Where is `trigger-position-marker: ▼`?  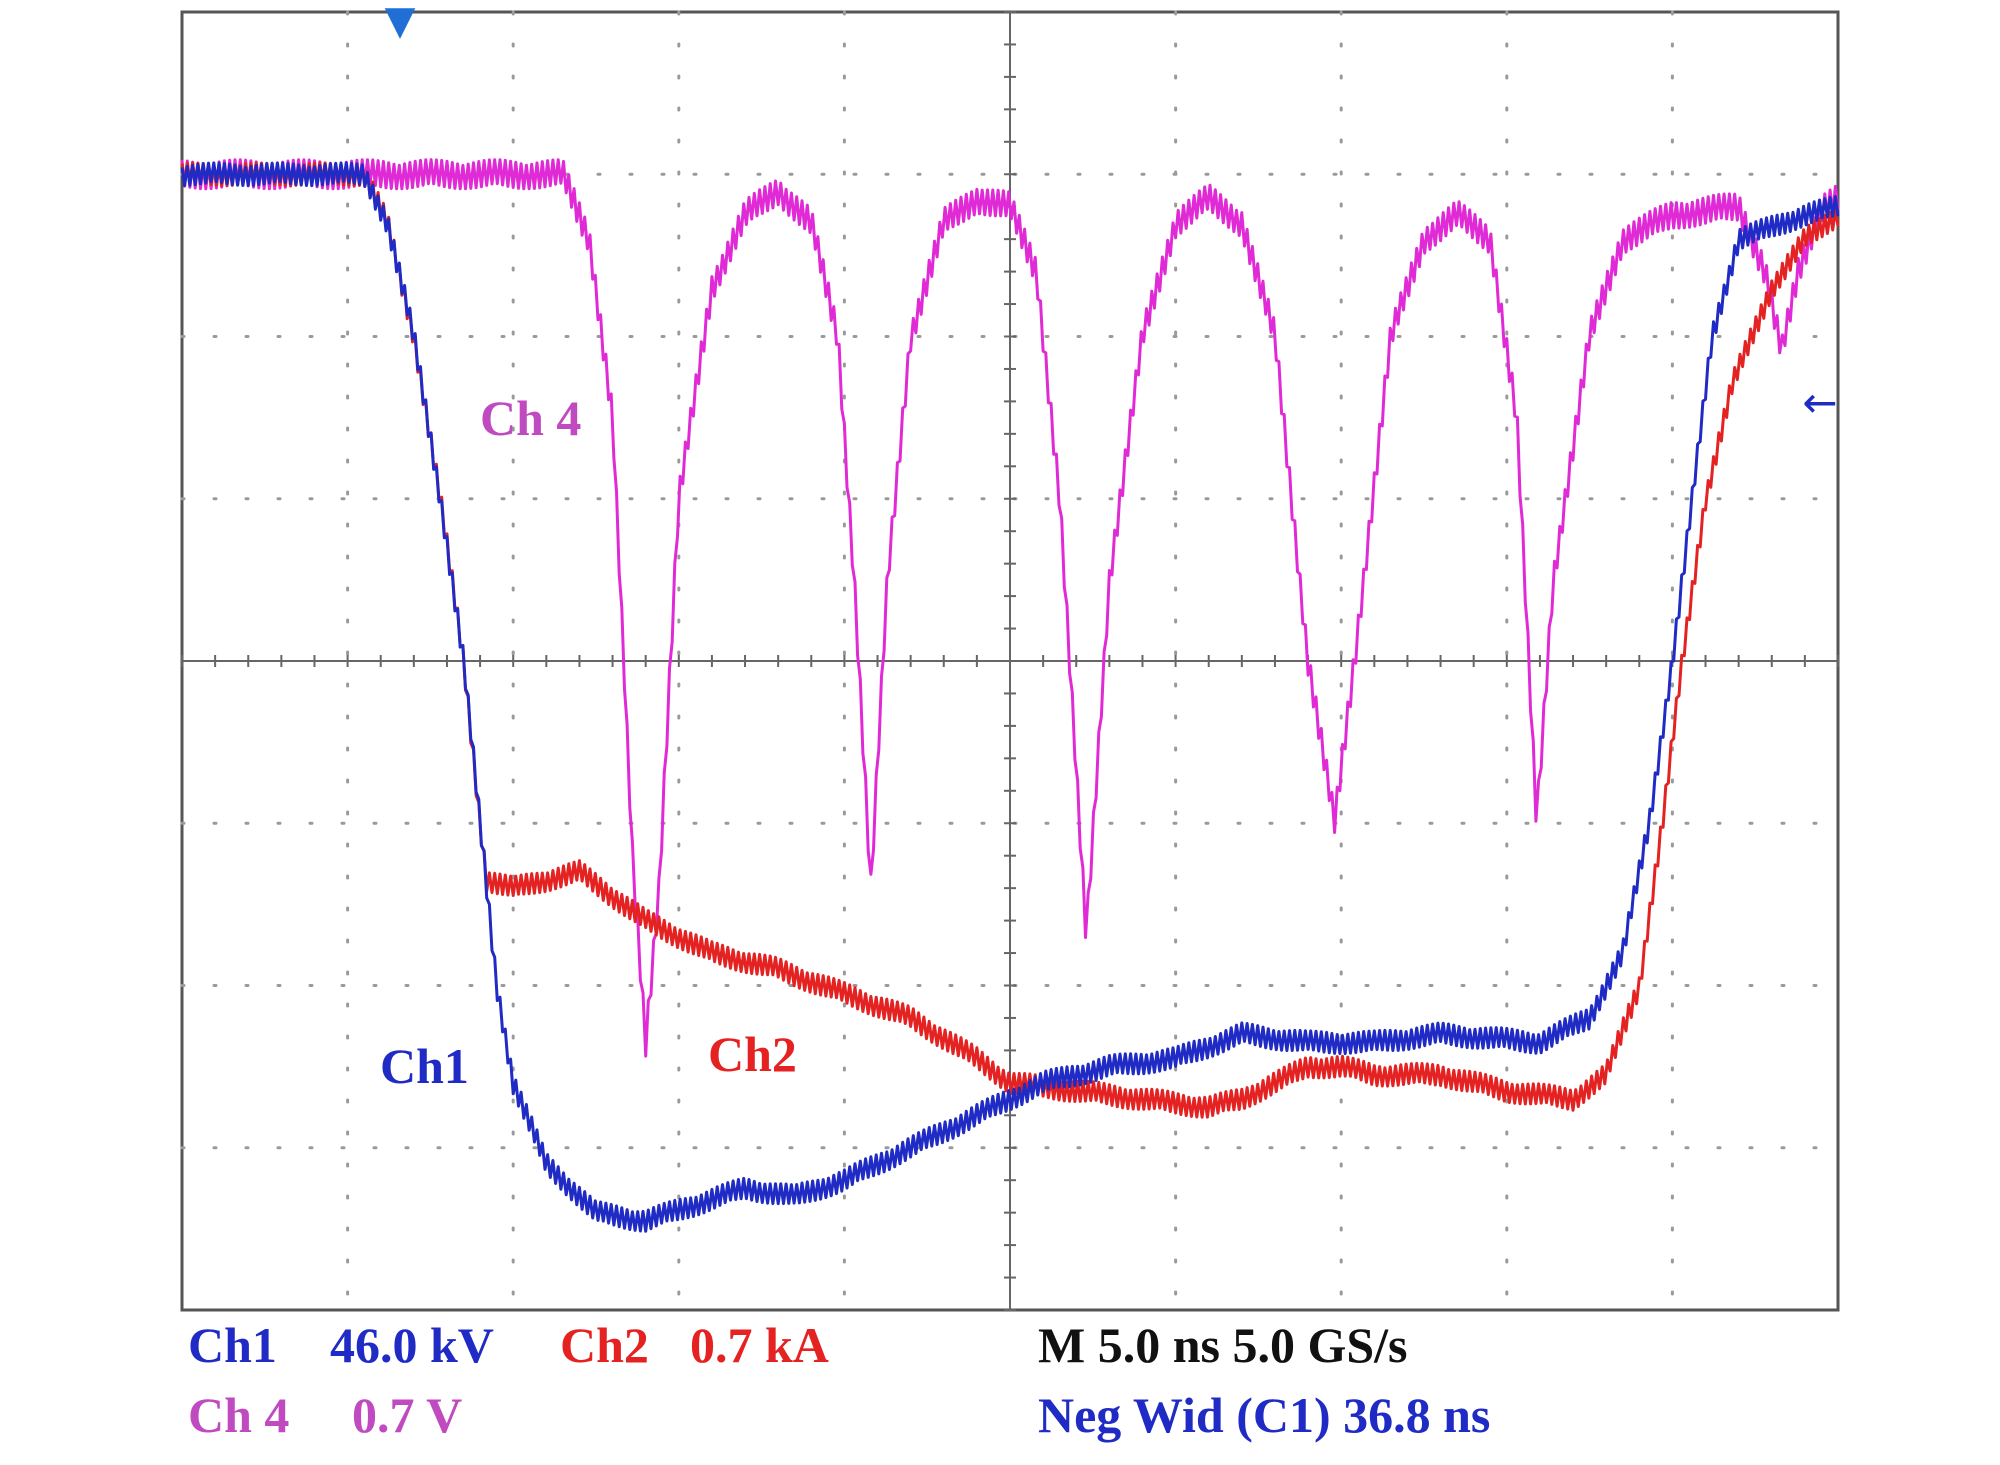 trigger-position-marker: ▼ is located at coordinates (400, 22).